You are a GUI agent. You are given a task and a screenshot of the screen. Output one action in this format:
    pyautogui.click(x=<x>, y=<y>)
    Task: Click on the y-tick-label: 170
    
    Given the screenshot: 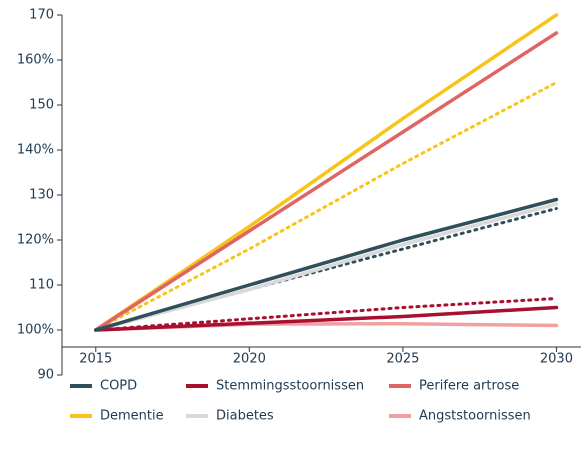 What is the action you would take?
    pyautogui.click(x=41, y=15)
    